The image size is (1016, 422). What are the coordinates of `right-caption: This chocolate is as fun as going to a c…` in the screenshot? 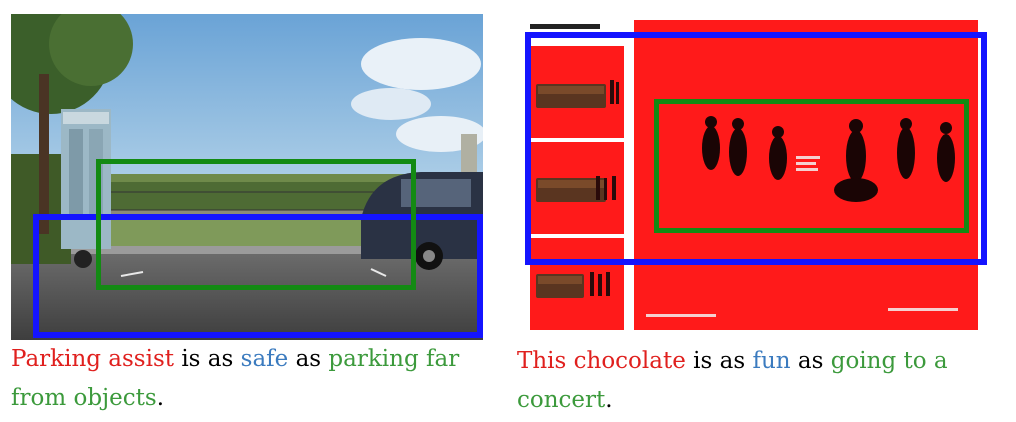 It's located at (752, 381).